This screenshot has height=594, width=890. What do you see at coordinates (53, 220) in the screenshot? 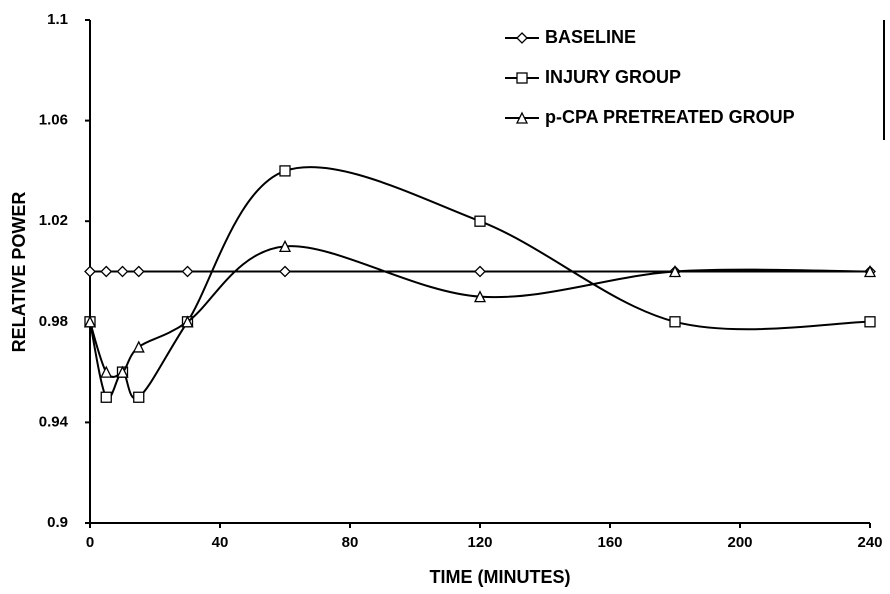
I see `y-tick-label: 1.02` at bounding box center [53, 220].